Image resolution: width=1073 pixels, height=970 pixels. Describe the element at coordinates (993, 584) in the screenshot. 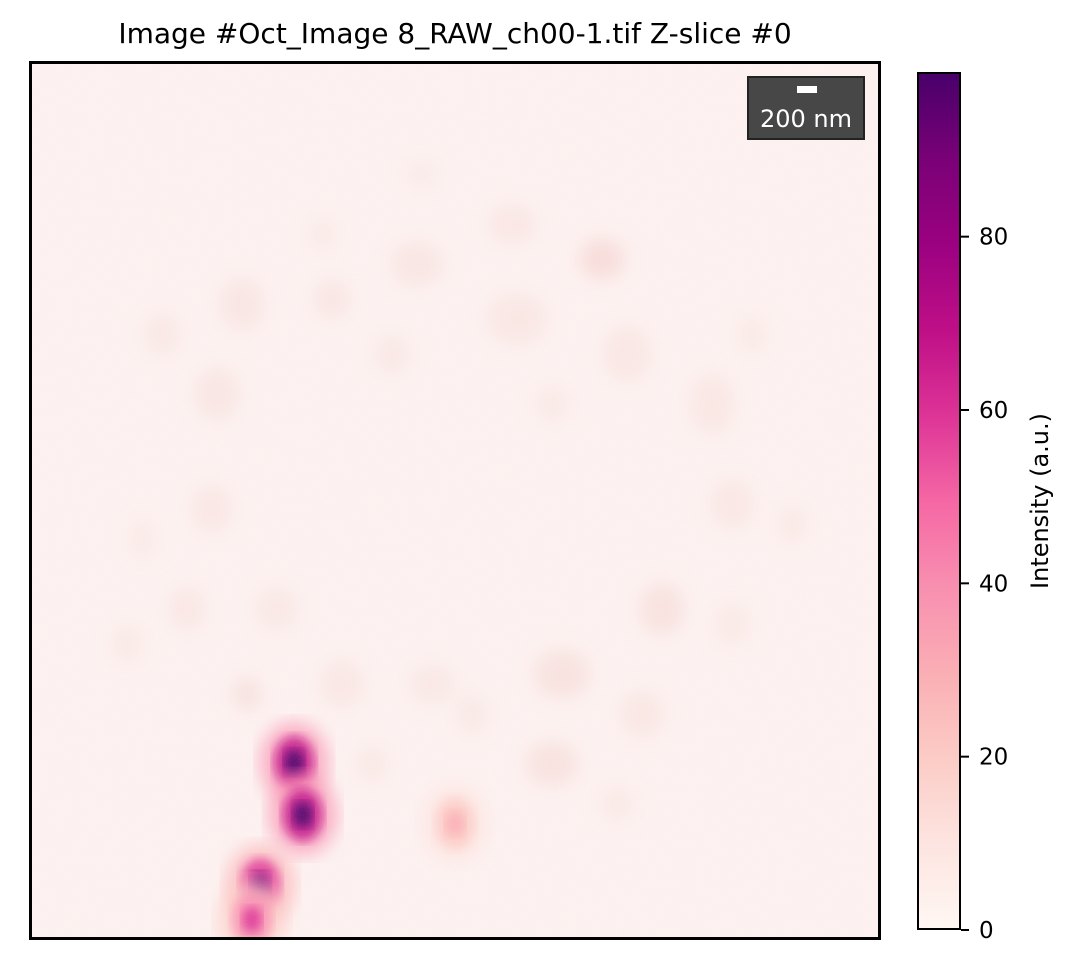

I see `colorbar-tick-label: 40` at that location.